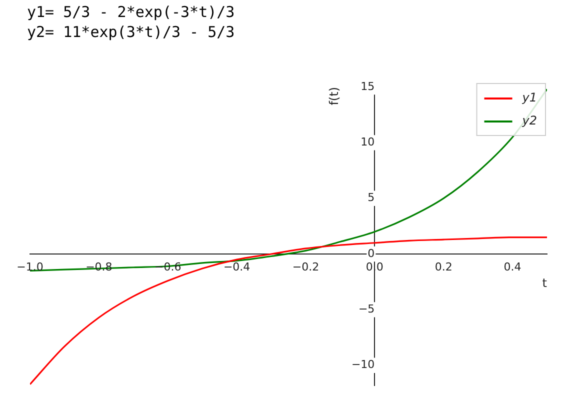 Image resolution: width=575 pixels, height=395 pixels. What do you see at coordinates (131, 12) in the screenshot?
I see `text: y1= 5/3 - 2*exp(-3*t)/3` at bounding box center [131, 12].